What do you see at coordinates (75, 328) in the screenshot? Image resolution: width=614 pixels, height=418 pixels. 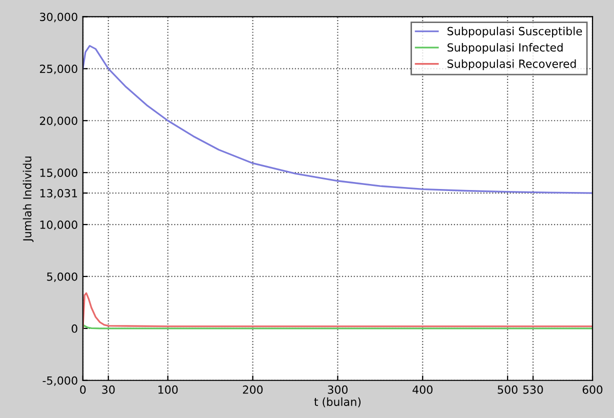 I see `y-tick-label: 0` at bounding box center [75, 328].